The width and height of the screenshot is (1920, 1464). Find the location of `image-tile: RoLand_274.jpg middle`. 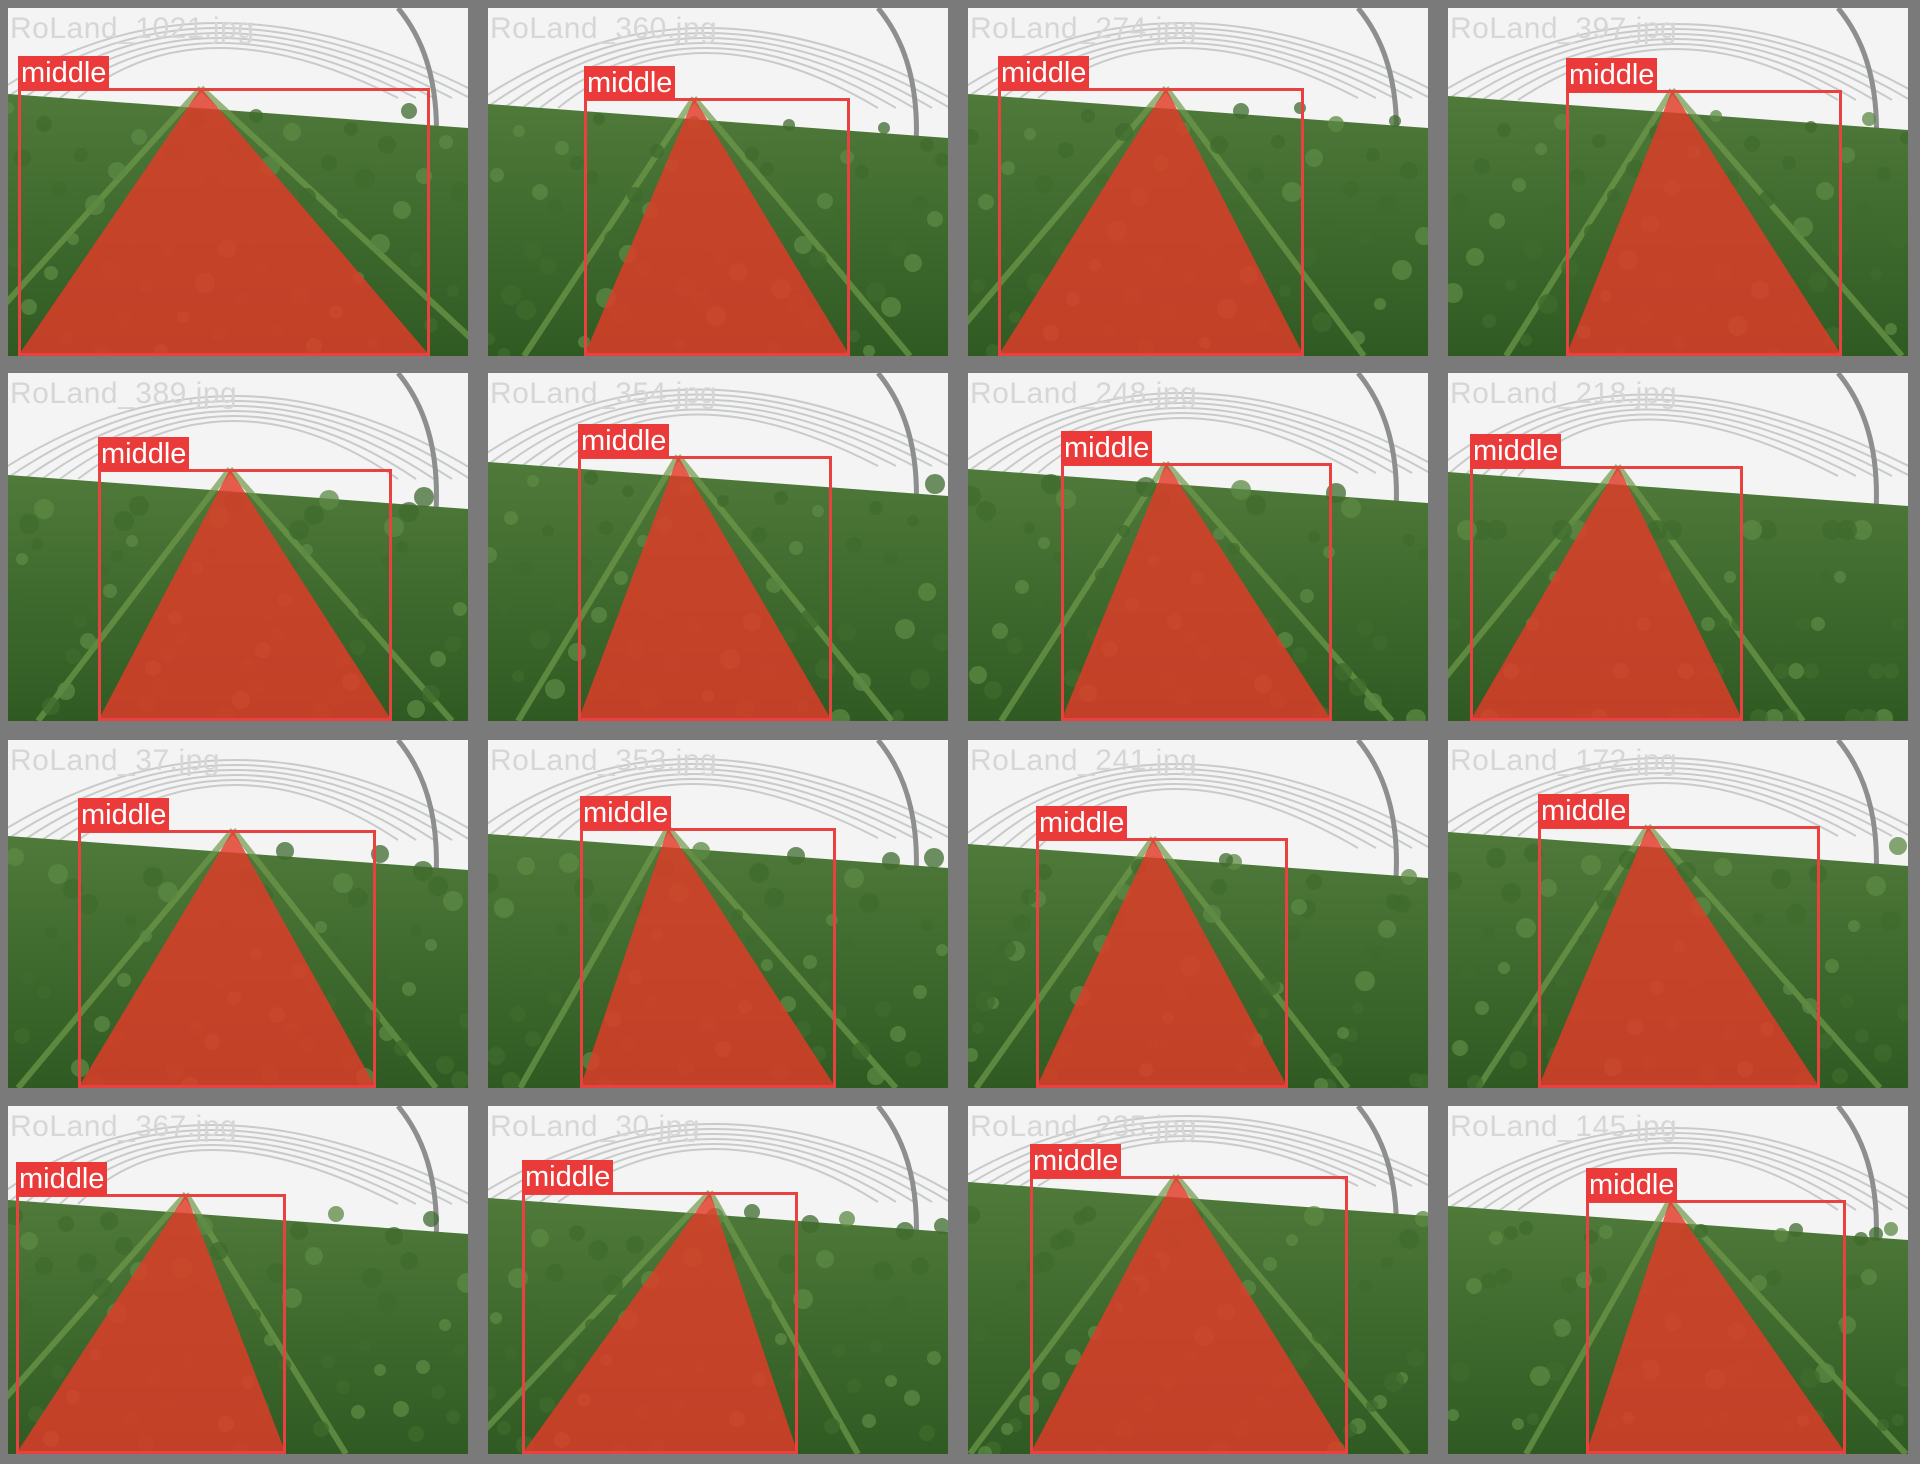

image-tile: RoLand_274.jpg middle is located at coordinates (1198, 182).